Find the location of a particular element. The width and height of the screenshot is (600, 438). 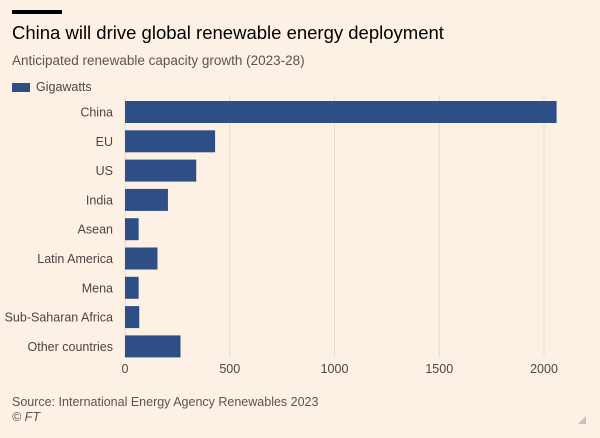

x-tick-label: 500 is located at coordinates (229, 369).